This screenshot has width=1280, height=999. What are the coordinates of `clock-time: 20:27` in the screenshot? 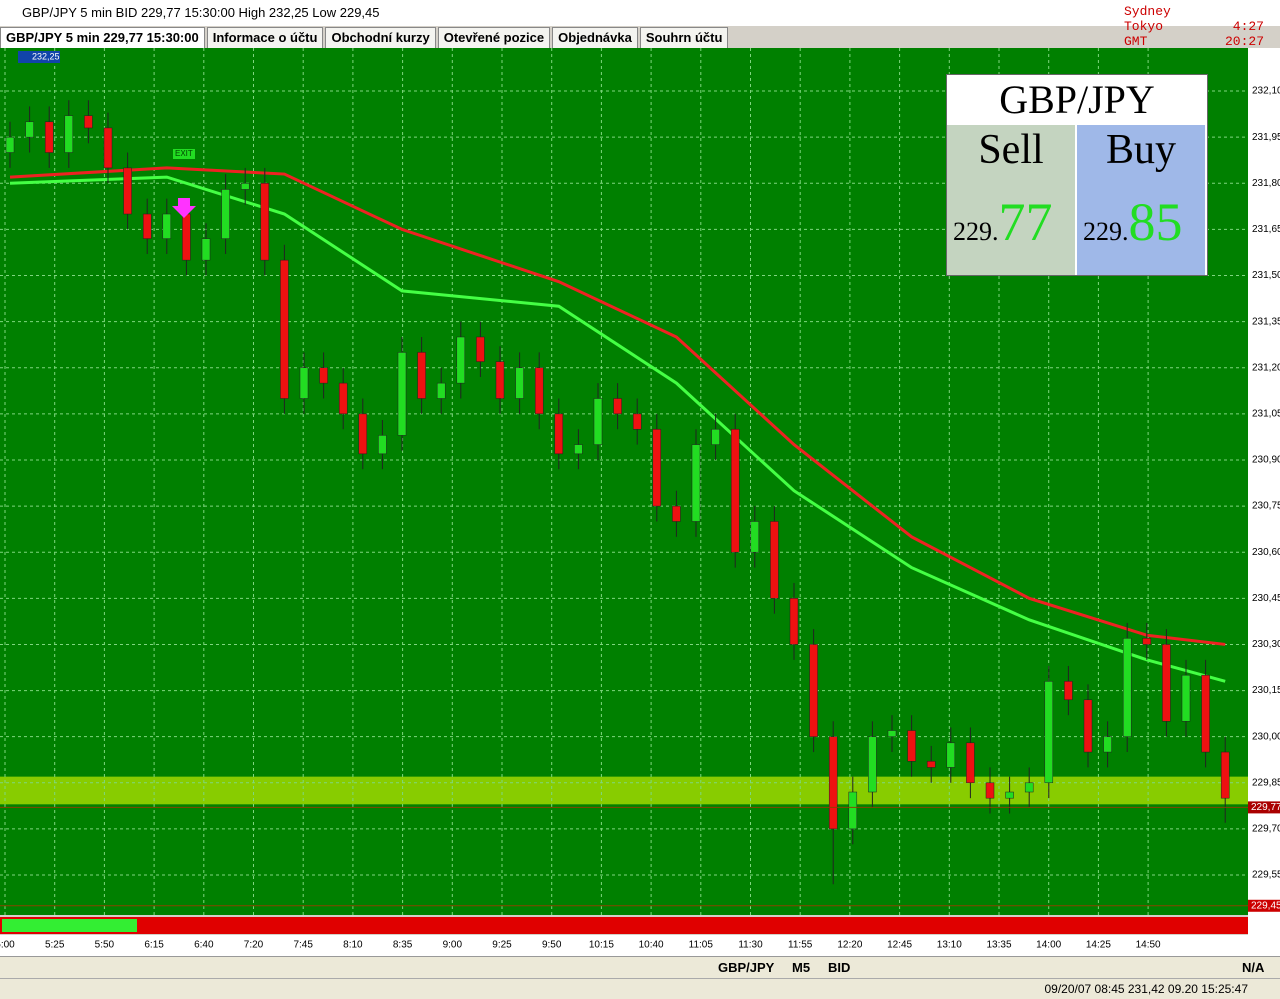 It's located at (1244, 41).